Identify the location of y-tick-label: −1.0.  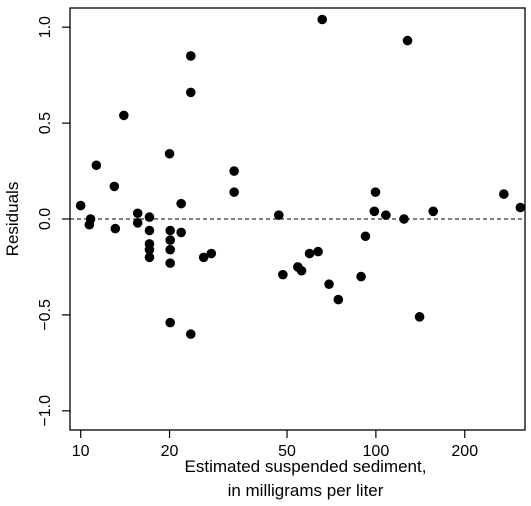
(45, 411).